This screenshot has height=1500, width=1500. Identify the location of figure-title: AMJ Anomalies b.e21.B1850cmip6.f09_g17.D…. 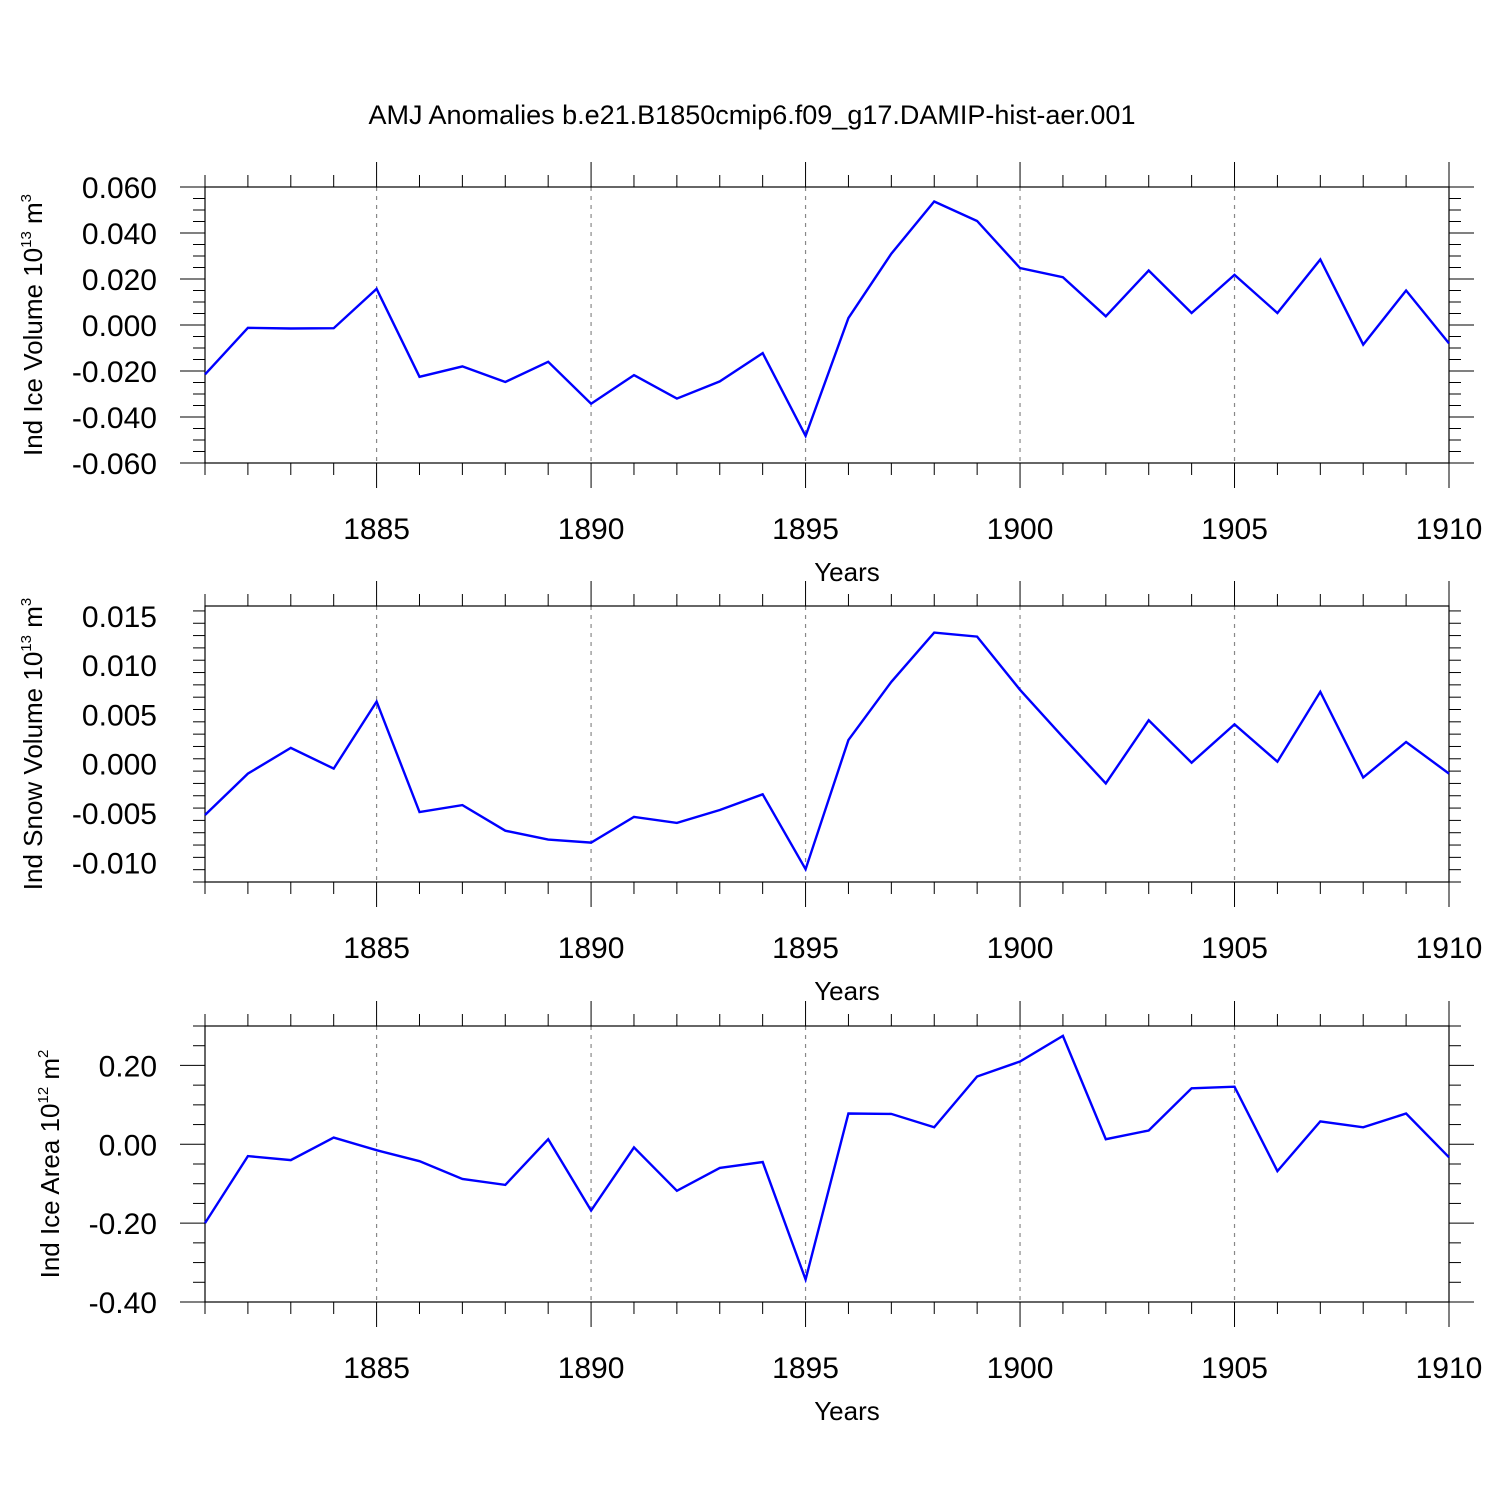
(752, 115).